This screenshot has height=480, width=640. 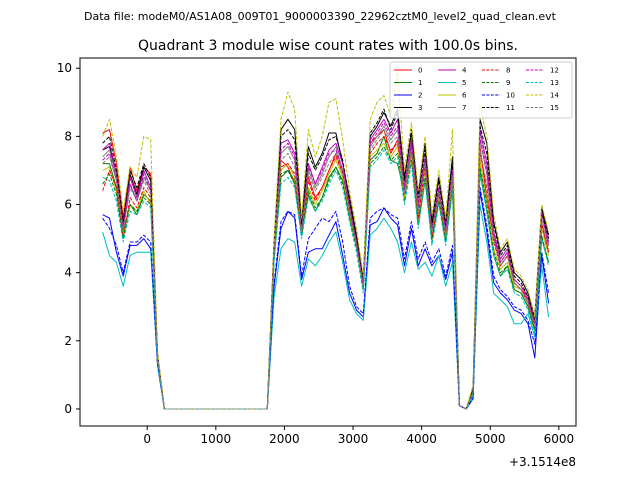 I want to click on legend-label-6: 6, so click(x=464, y=96).